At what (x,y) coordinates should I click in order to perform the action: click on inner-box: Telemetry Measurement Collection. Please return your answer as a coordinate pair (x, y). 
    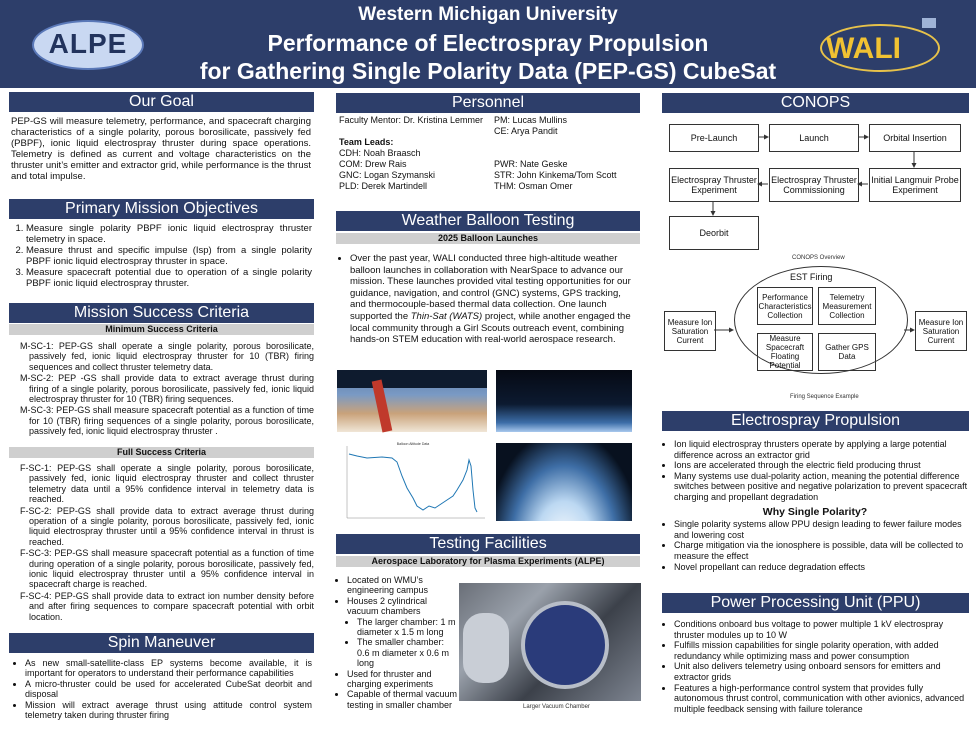
    Looking at the image, I should click on (847, 306).